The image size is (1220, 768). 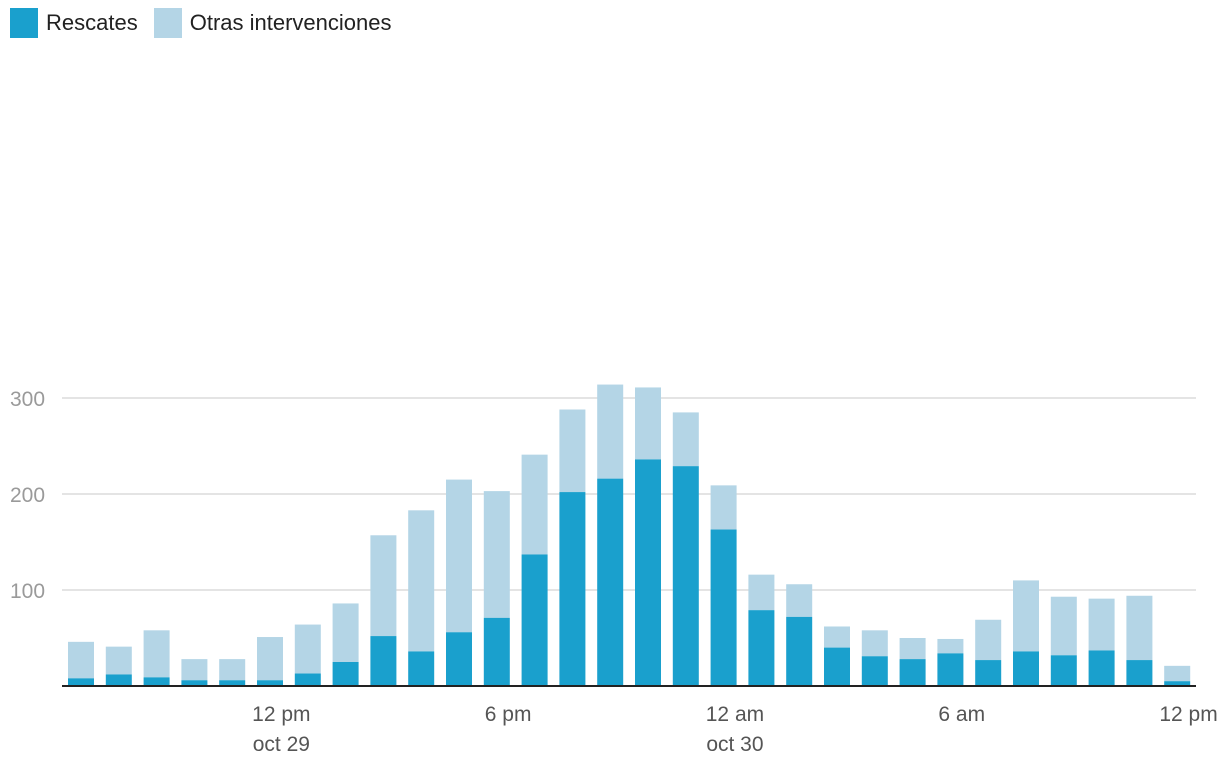 I want to click on x-tick-sublabel-2: oct 30, so click(x=734, y=744).